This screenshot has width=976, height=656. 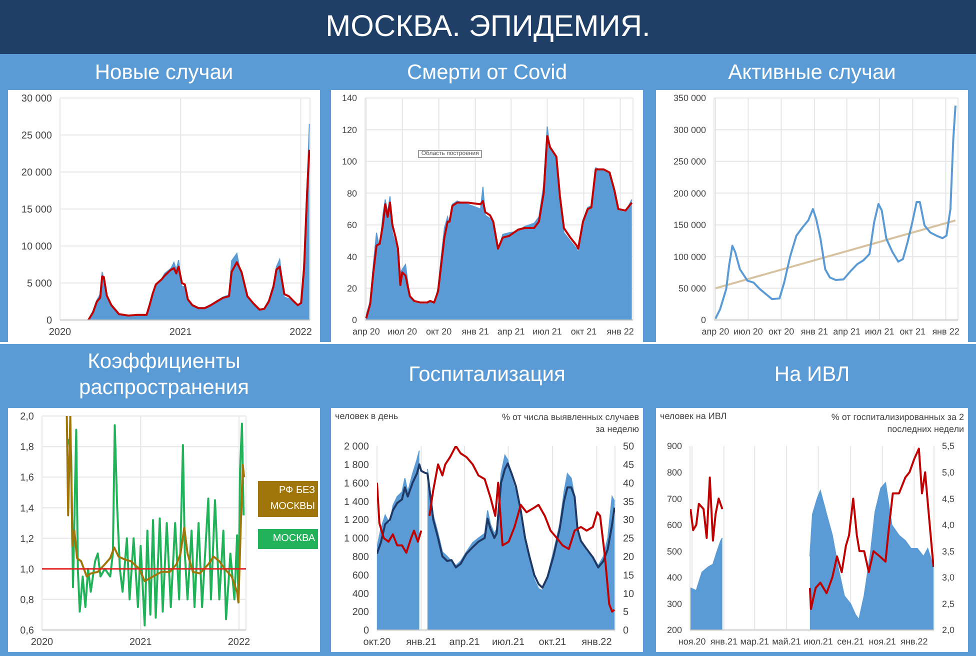 I want to click on y-axis-title: человек в день, so click(x=366, y=416).